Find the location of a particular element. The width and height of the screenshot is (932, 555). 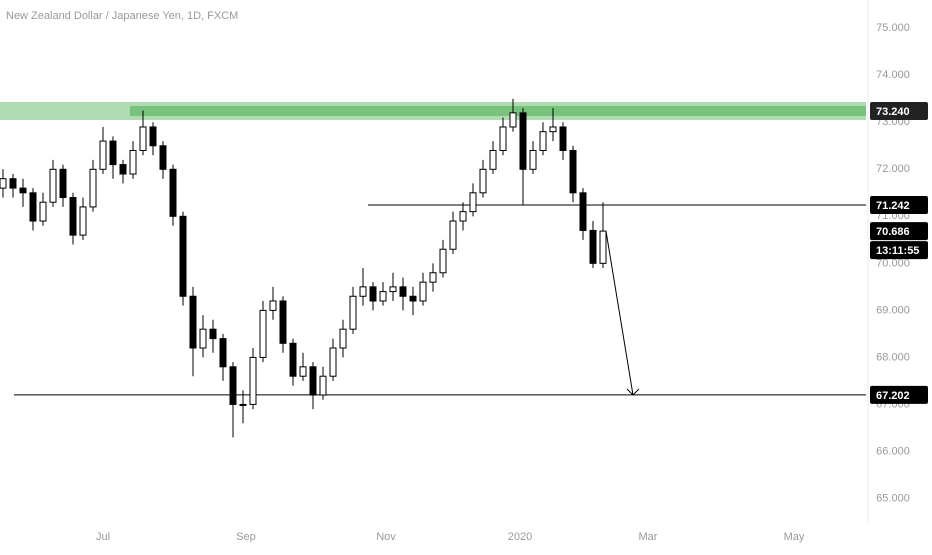

y-tick-label: 72.000 is located at coordinates (893, 169).